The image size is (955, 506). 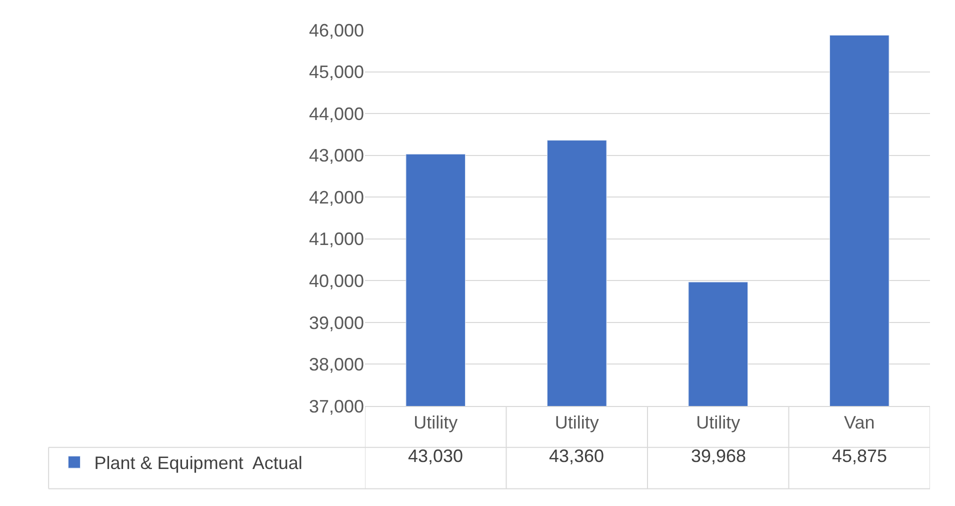 I want to click on y-tick-label: 43,000, so click(x=336, y=156).